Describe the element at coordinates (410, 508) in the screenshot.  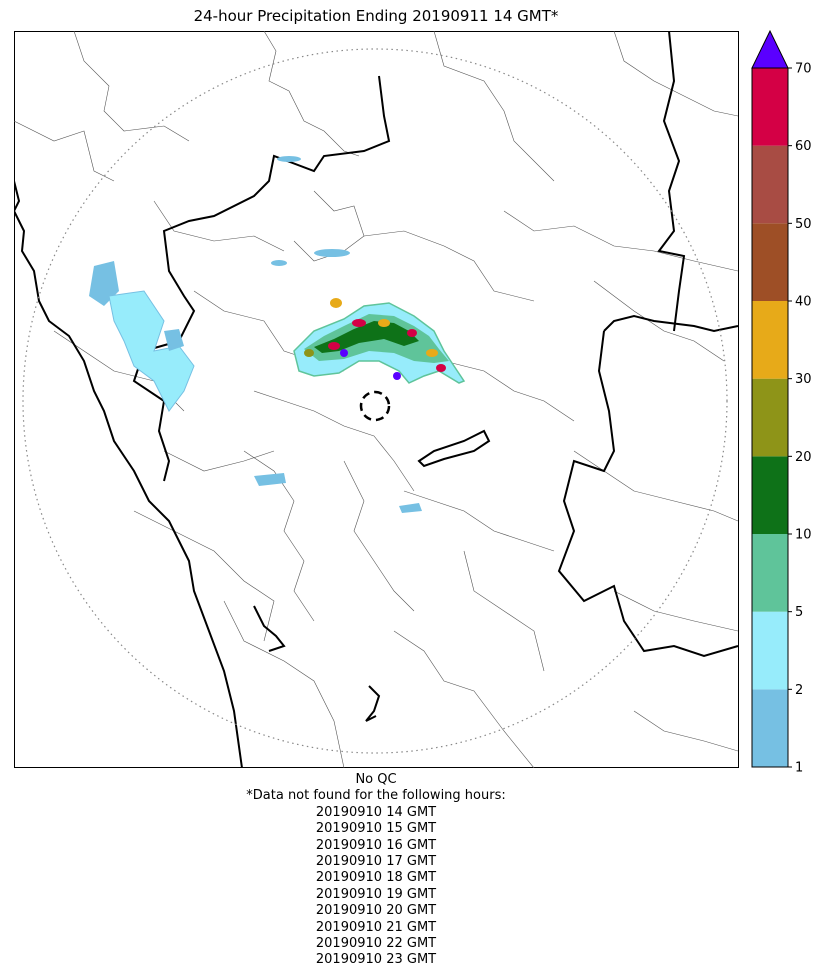
I see `precip-light-se` at that location.